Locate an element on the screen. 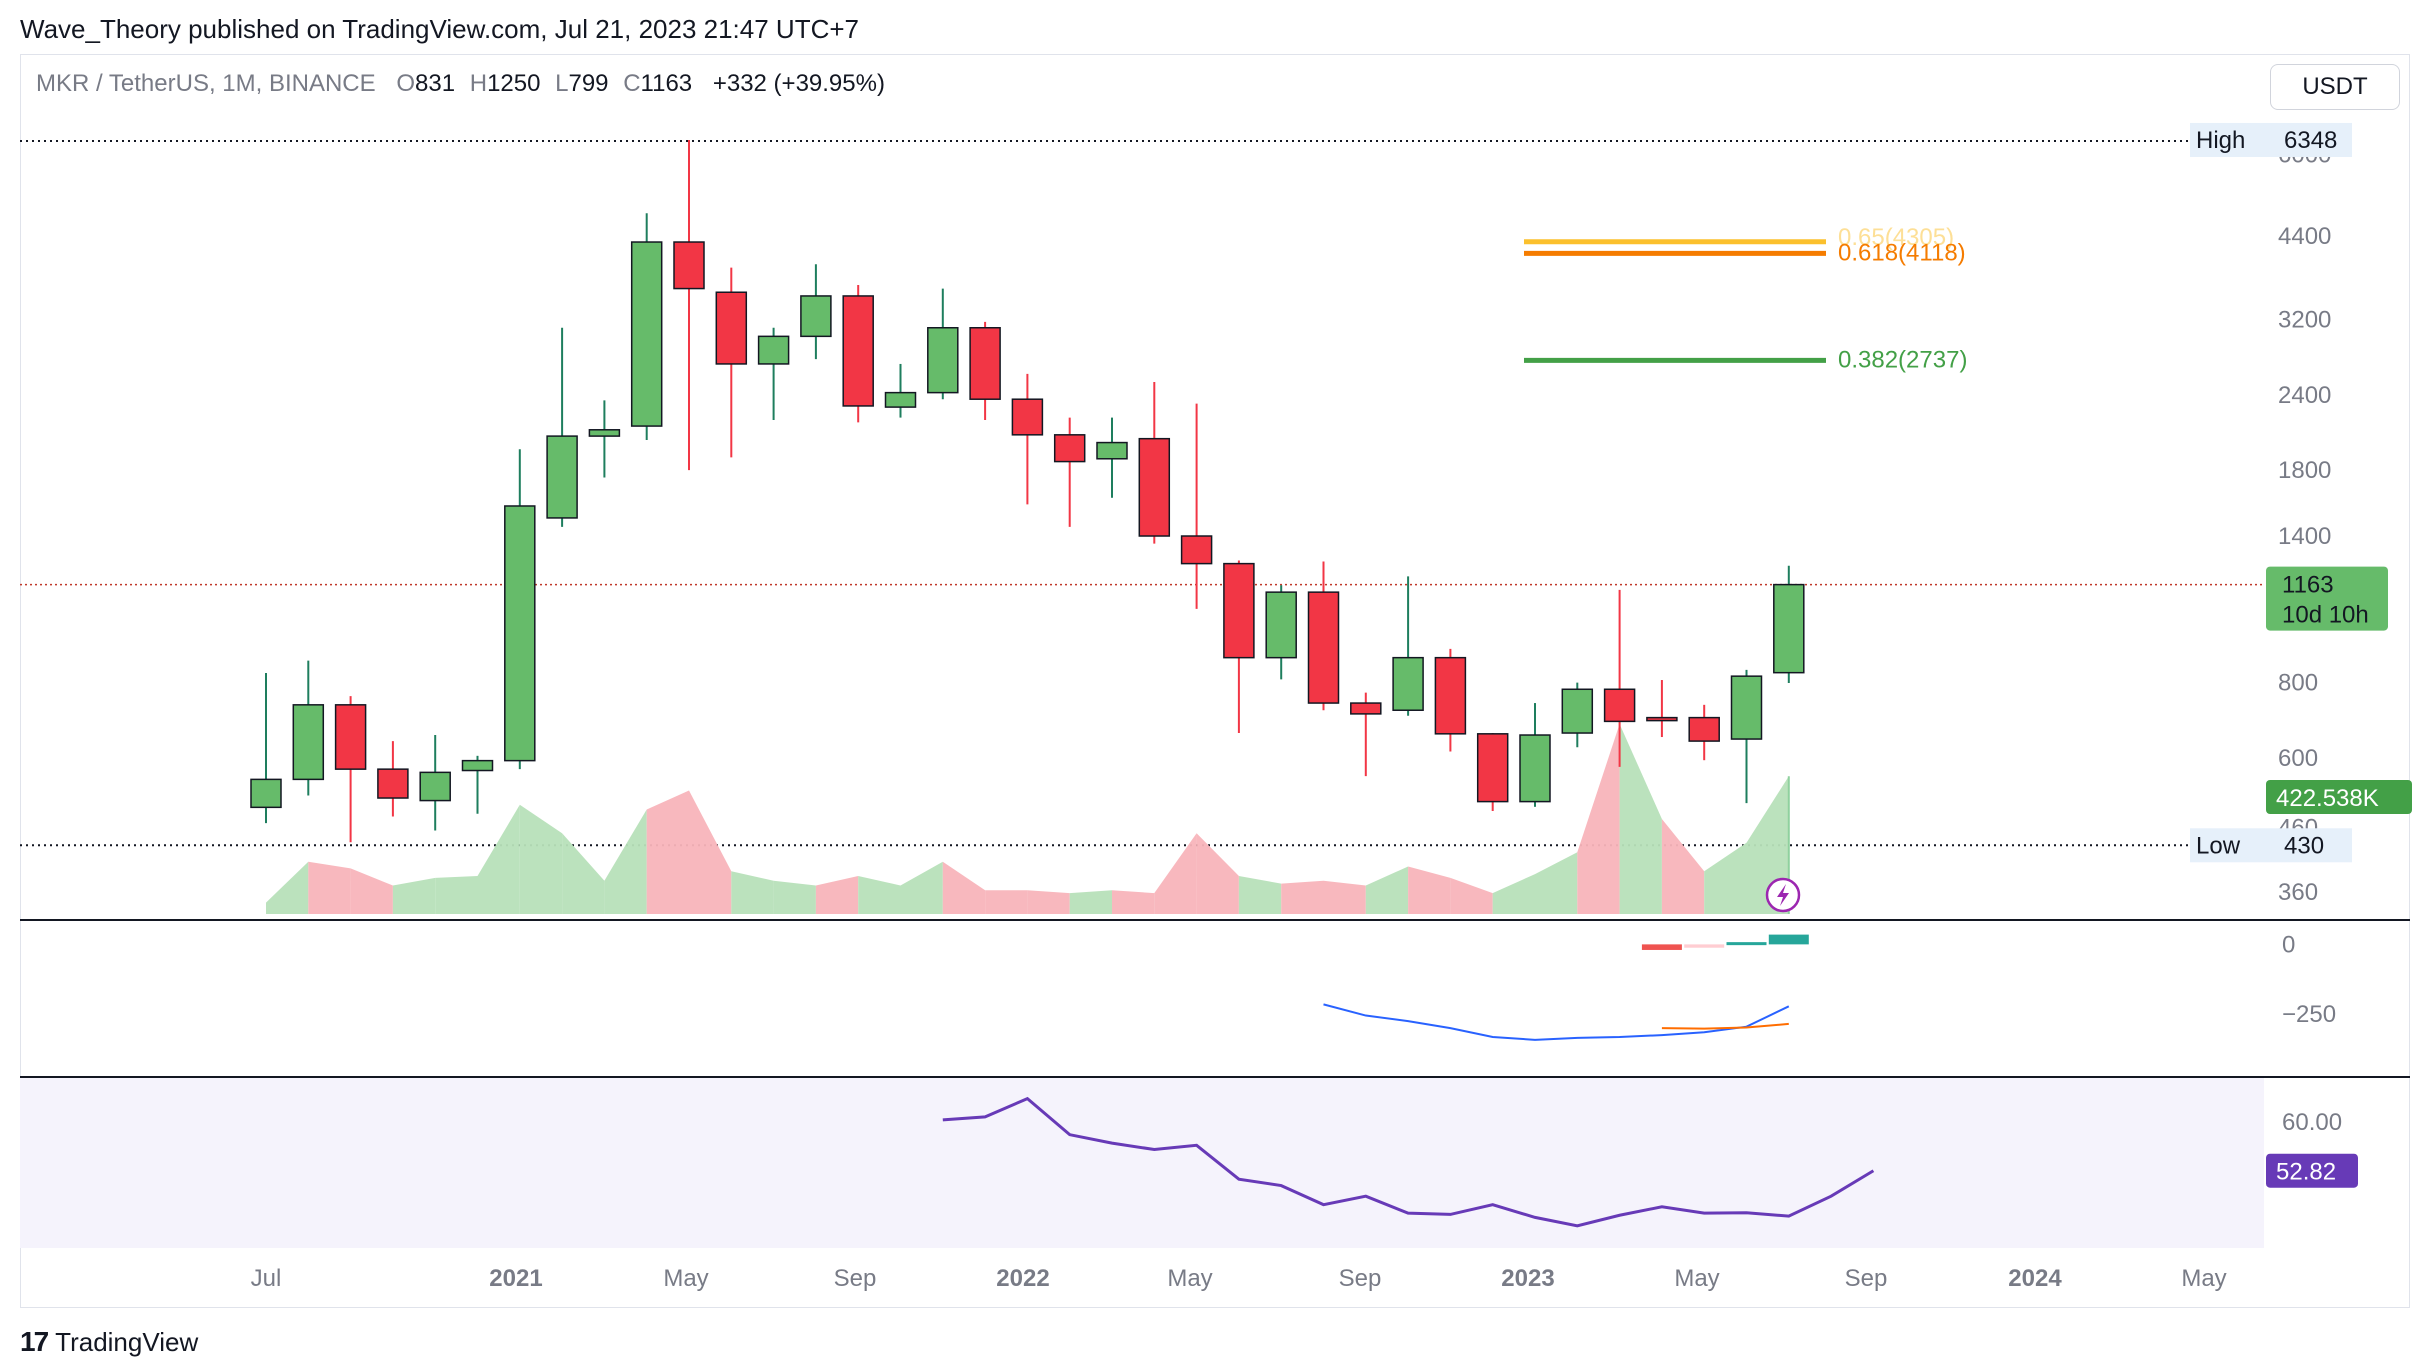  price-axis-tick: 2400 is located at coordinates (2304, 395).